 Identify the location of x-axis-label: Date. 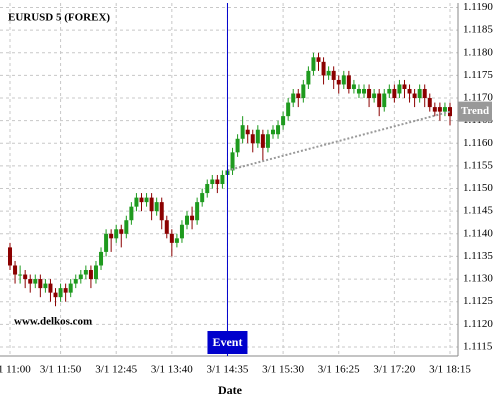
(230, 390).